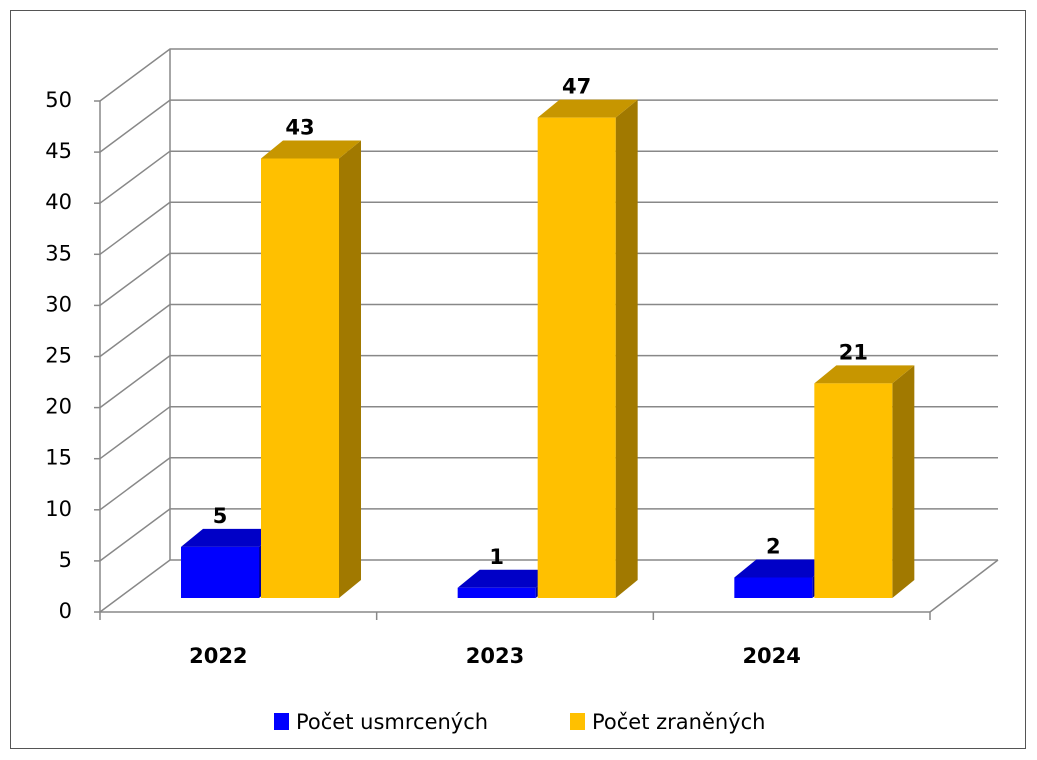 This screenshot has width=1037, height=760. What do you see at coordinates (679, 722) in the screenshot?
I see `legend-label: Počet zraněných` at bounding box center [679, 722].